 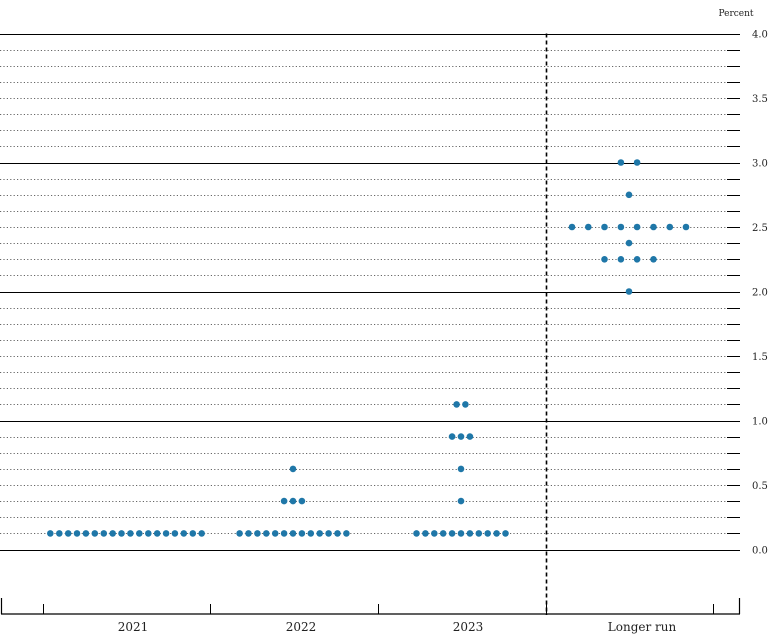 I want to click on x-tick-label: Longer run, so click(x=642, y=627).